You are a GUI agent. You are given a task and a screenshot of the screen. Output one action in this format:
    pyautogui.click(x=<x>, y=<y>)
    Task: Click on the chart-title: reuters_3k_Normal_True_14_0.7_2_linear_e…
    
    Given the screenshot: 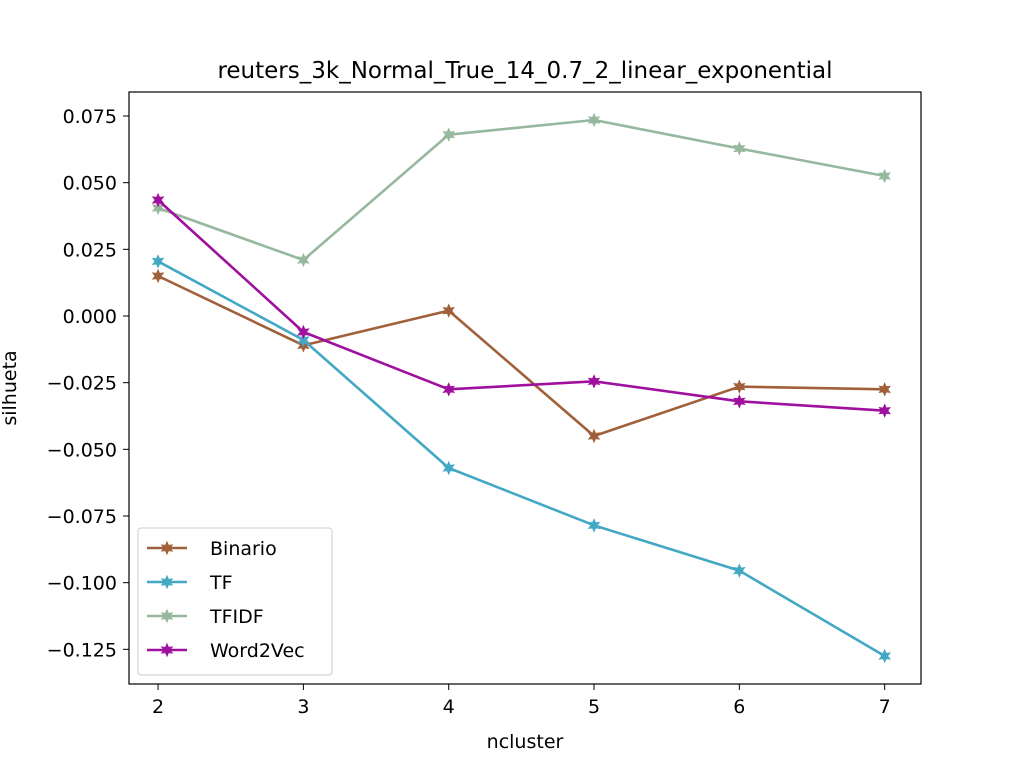 What is the action you would take?
    pyautogui.click(x=524, y=71)
    